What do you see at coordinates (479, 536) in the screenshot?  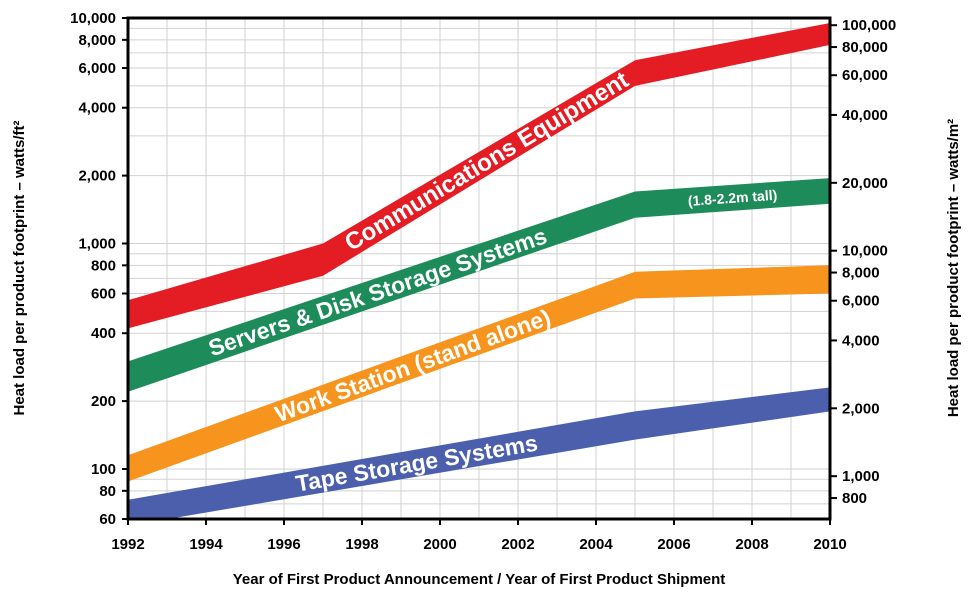 I see `x-axis-ticks: 1992 1994 1996 1998 2000 2002 2004 2006 2008 2010` at bounding box center [479, 536].